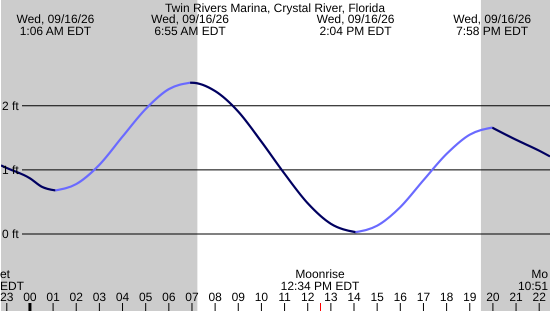 The image size is (550, 312). I want to click on y-tick-label: 2 ft, so click(11, 105).